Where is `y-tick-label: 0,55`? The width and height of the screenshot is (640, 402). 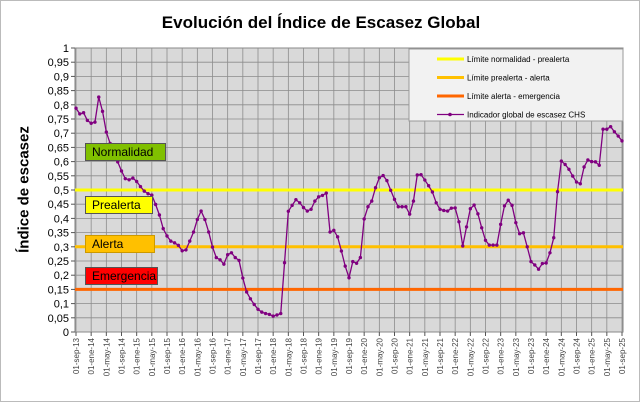
y-tick-label: 0,55 is located at coordinates (58, 177).